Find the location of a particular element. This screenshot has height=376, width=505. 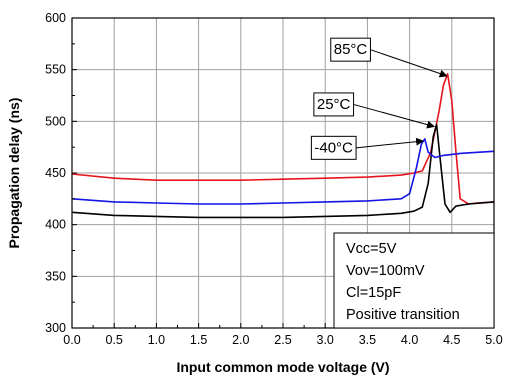

annotations: 85°C 25°C -40°C is located at coordinates (379, 98).